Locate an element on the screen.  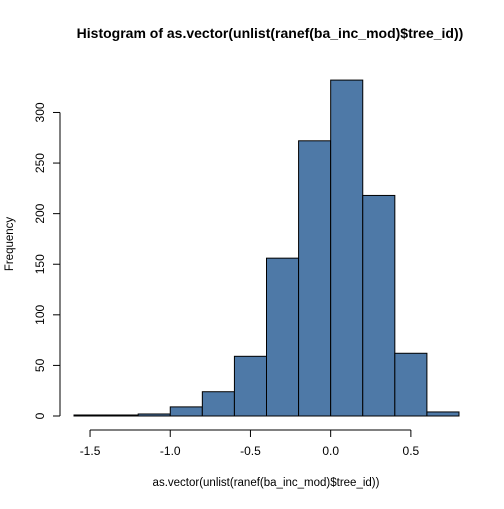
x-tick-label: -0.5 is located at coordinates (250, 451).